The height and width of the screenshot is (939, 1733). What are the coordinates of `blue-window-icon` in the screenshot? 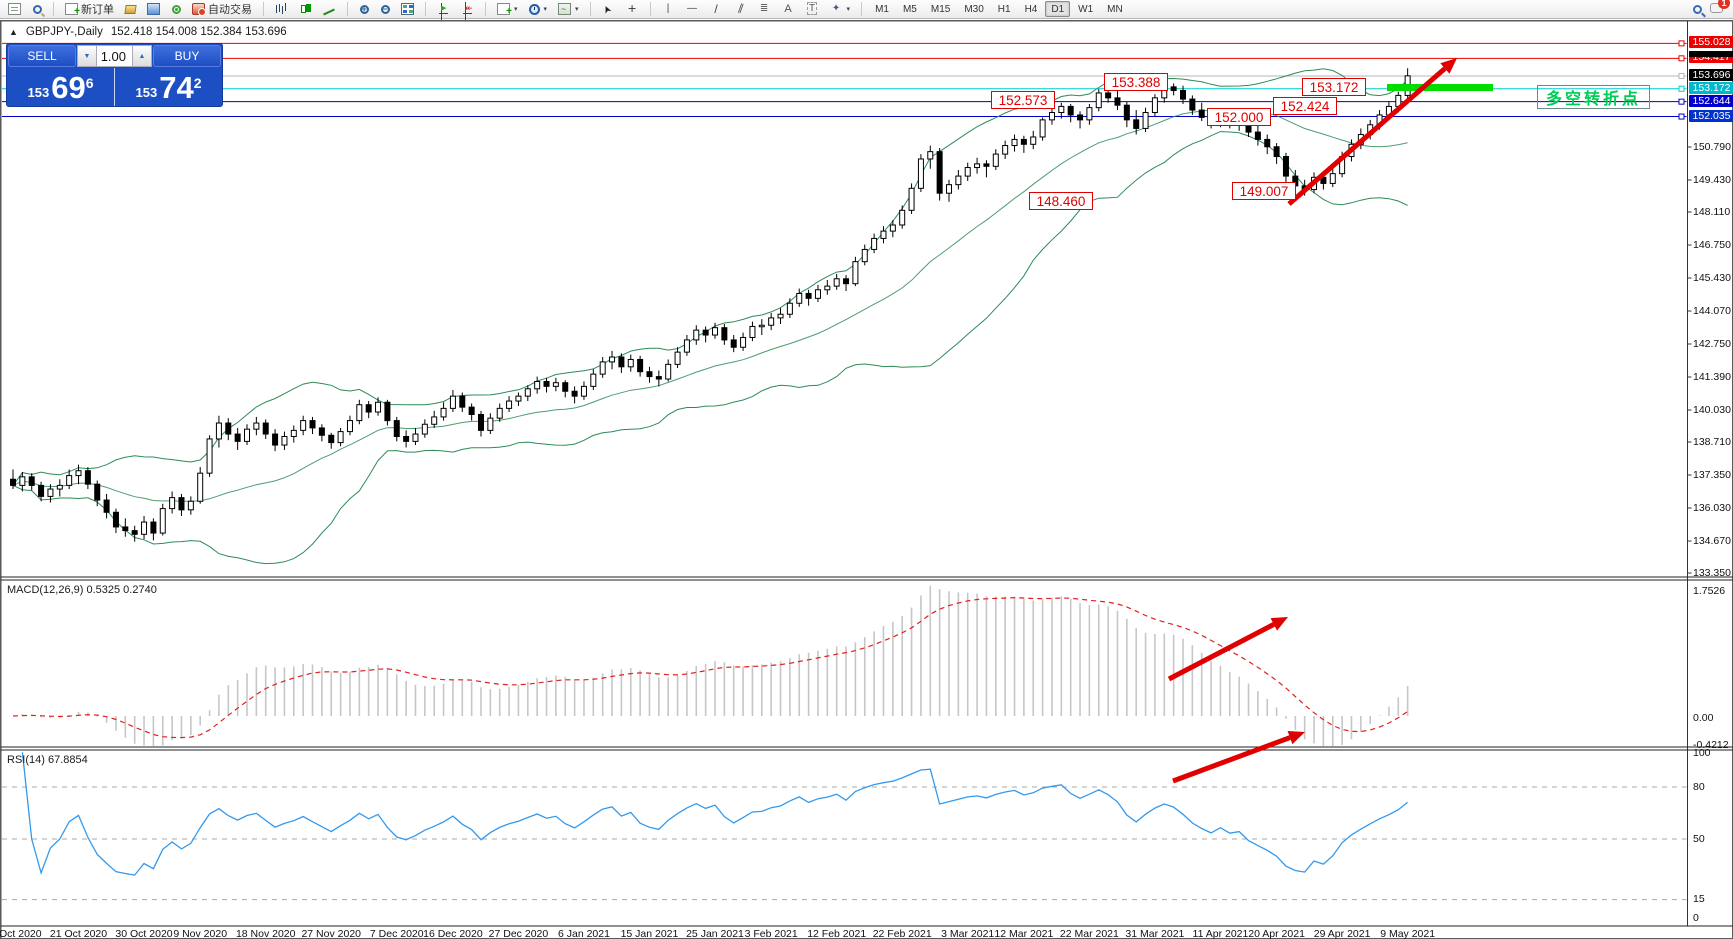 It's located at (153, 9).